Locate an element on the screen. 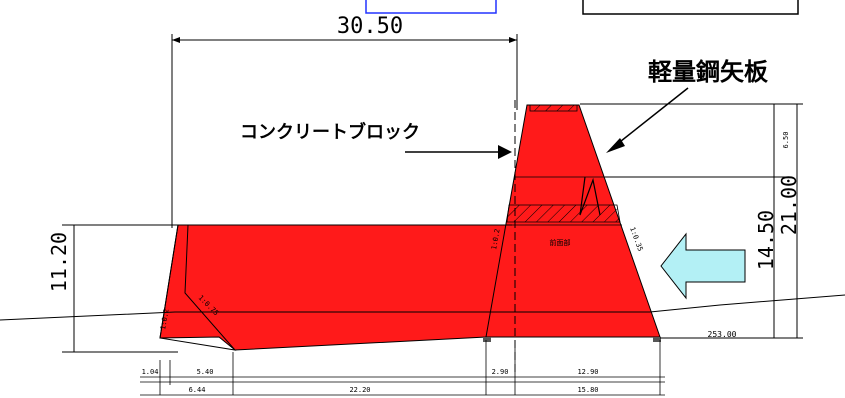  flow-direction-arrow is located at coordinates (703, 266).